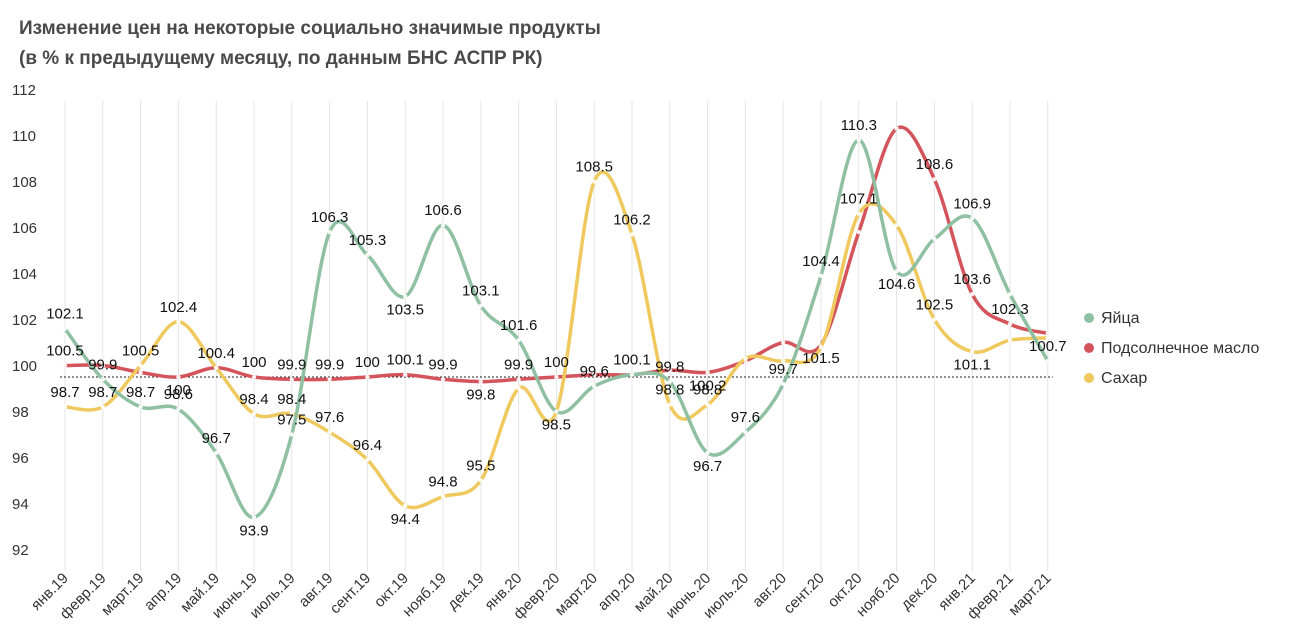  I want to click on legend-marker, so click(1089, 378).